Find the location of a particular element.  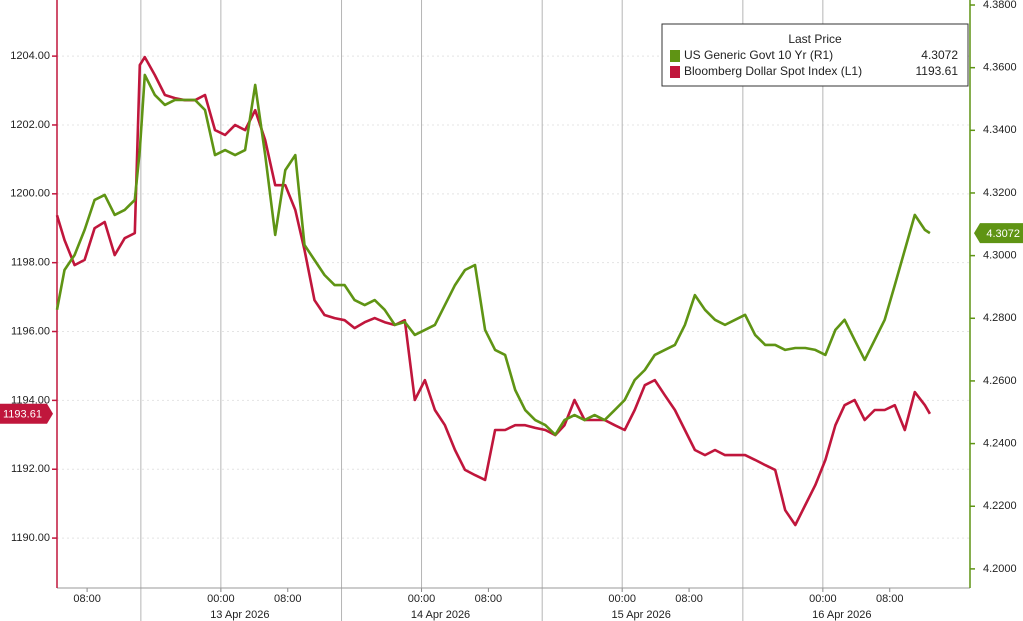

date-label: 14 Apr 2026 is located at coordinates (440, 615).